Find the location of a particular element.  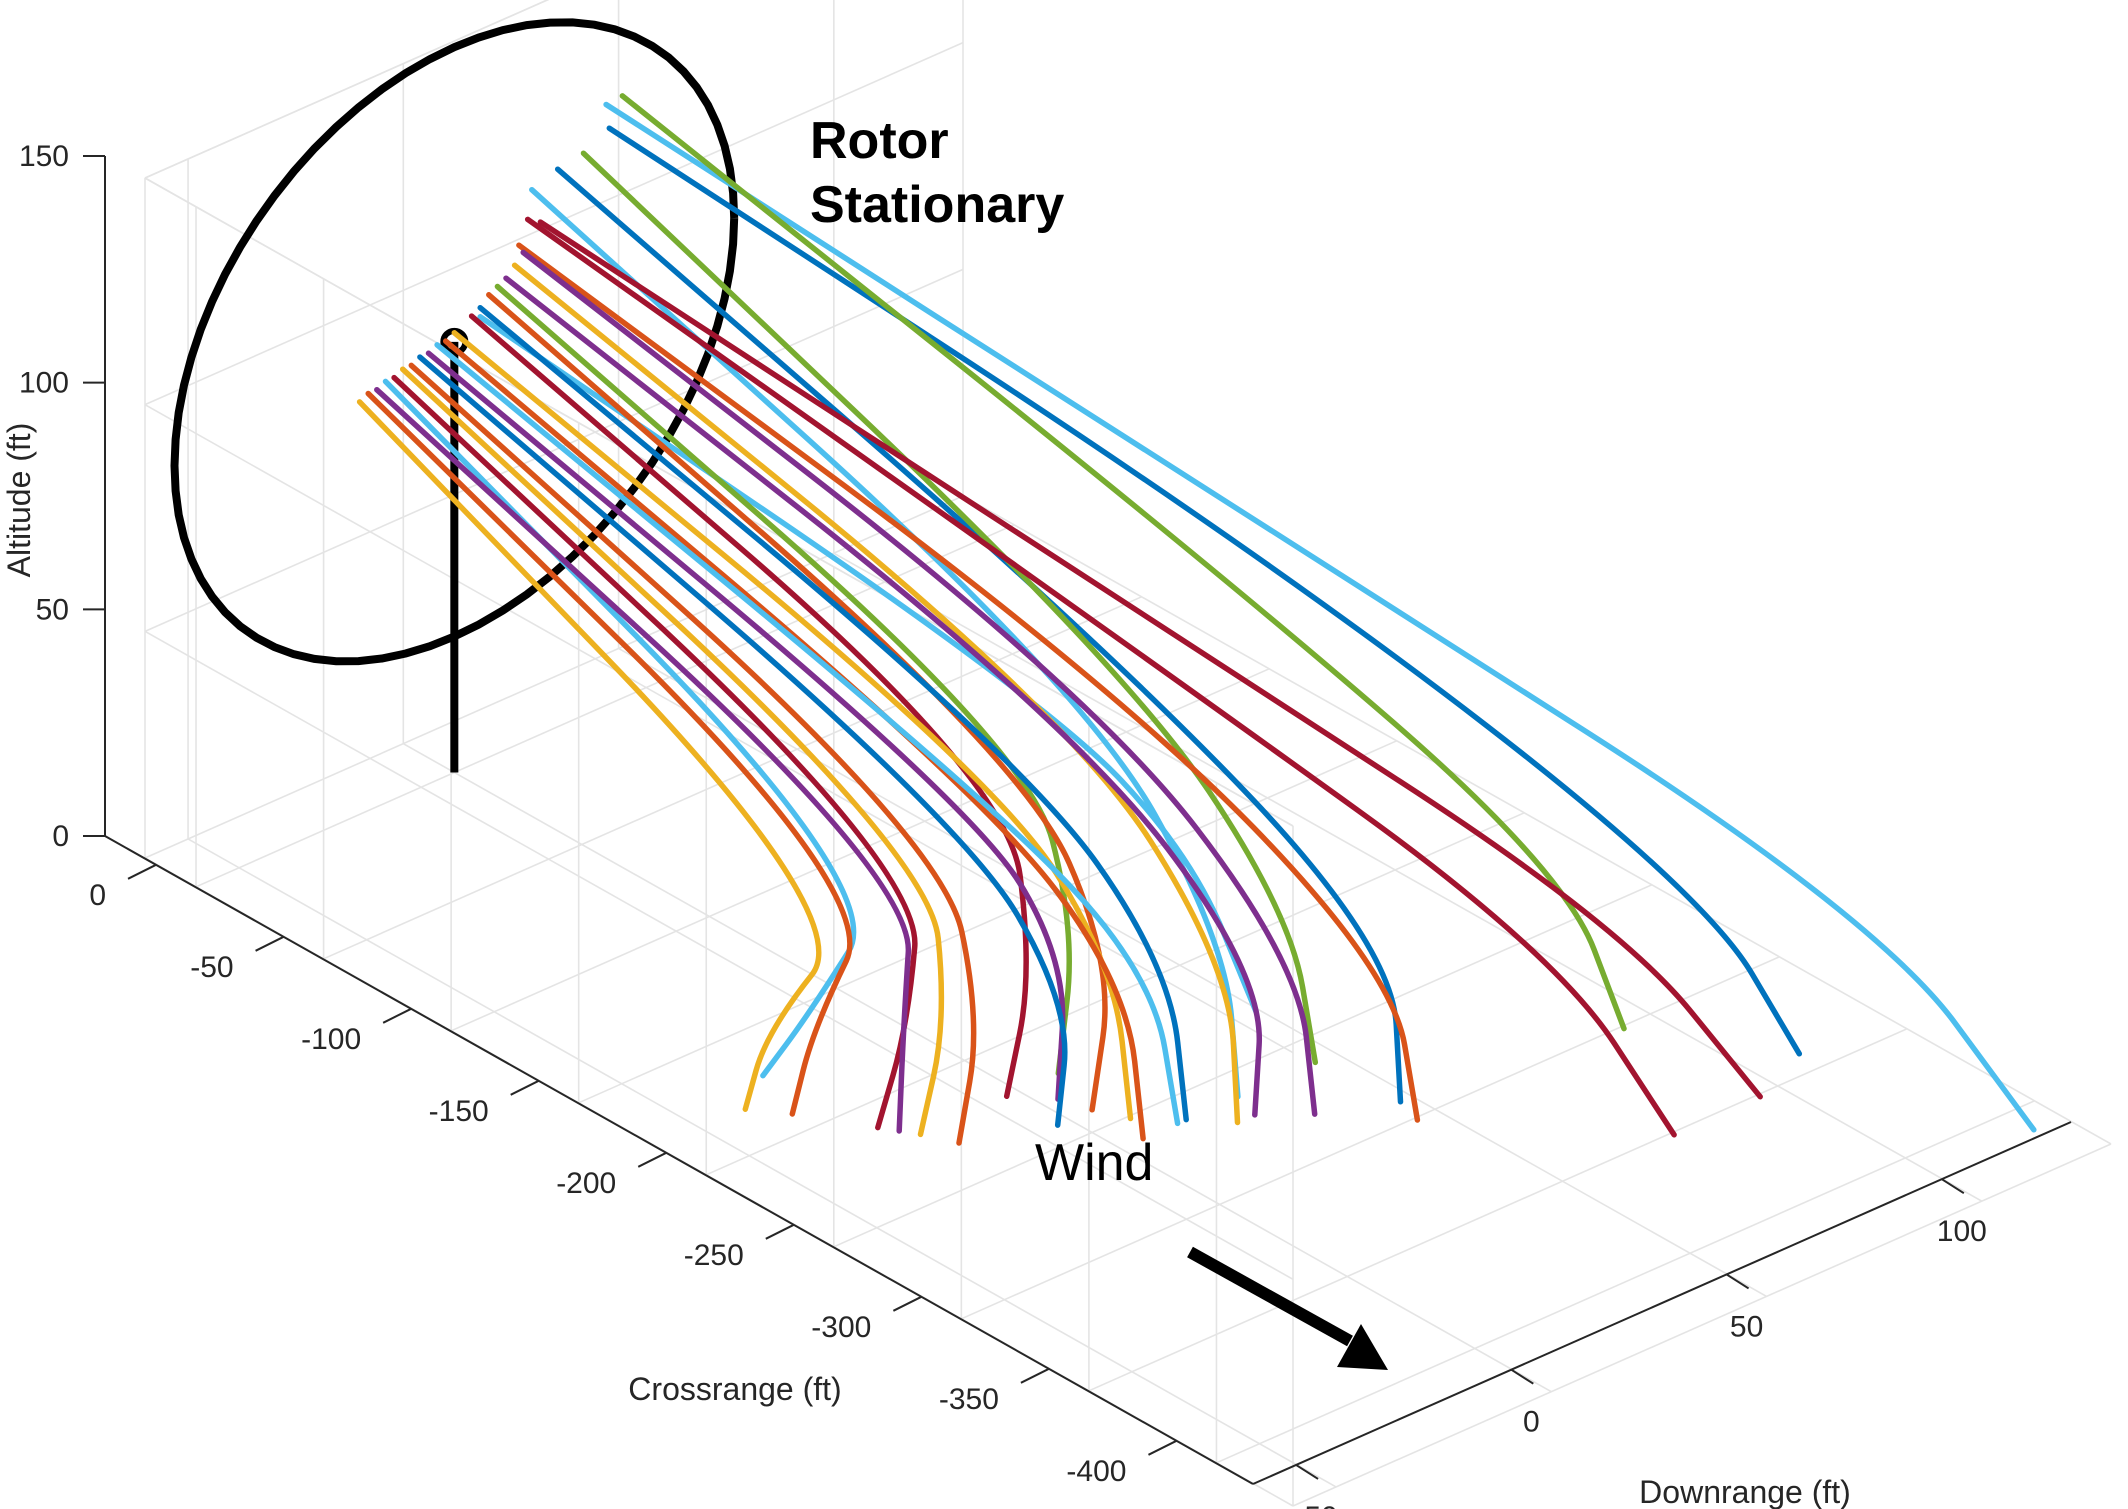

rotor-annotation-line2: Stationary is located at coordinates (937, 205).